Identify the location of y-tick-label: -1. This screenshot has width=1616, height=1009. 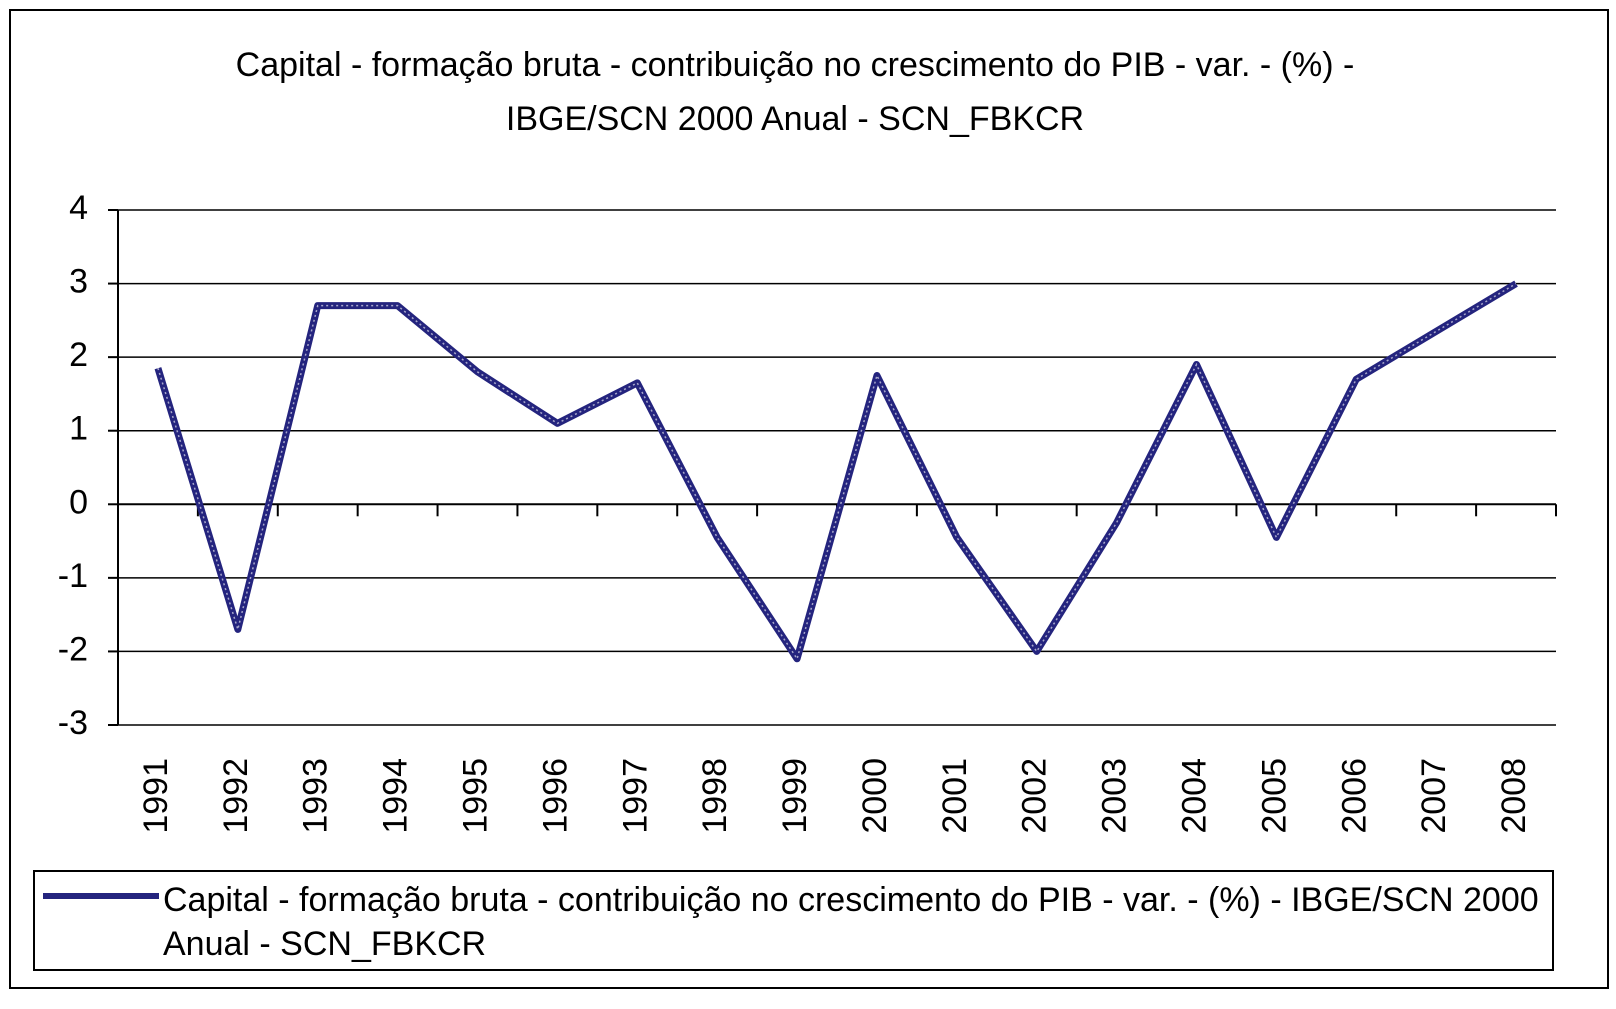
(73, 576).